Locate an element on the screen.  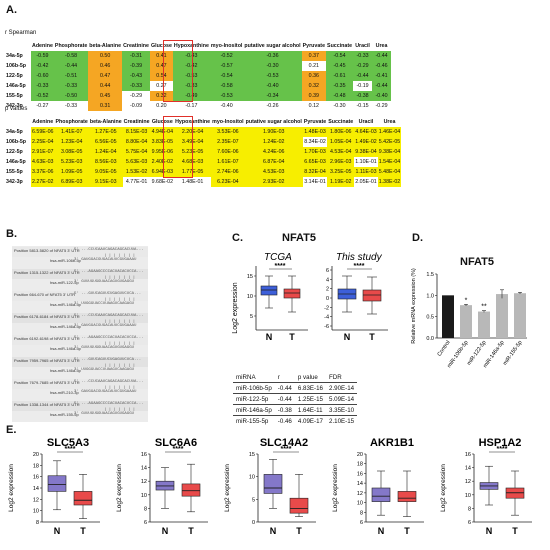
r-table-cell: 0.27 is located at coordinates (161, 86).